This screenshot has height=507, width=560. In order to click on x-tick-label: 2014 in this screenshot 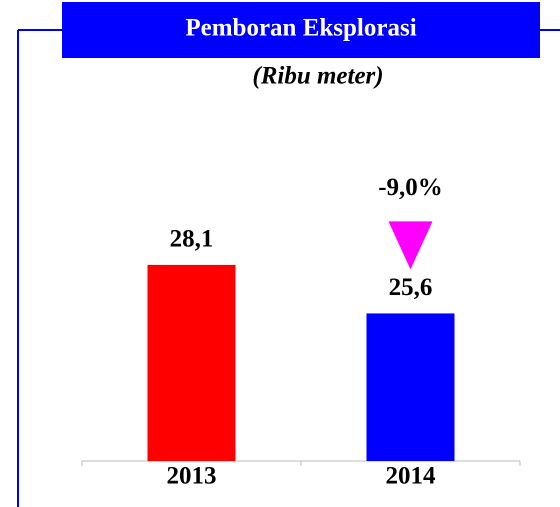, I will do `click(411, 476)`.